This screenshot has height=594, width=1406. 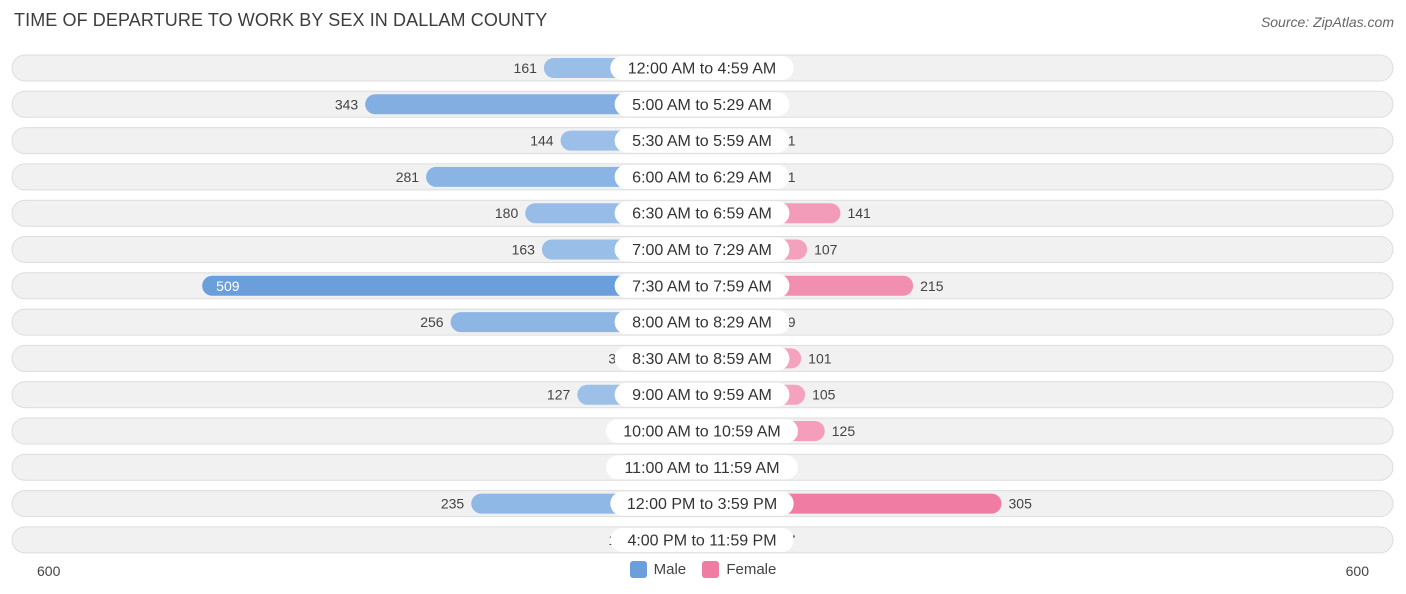 I want to click on category-label: 4:00 PM to 11:59 PM, so click(x=701, y=540).